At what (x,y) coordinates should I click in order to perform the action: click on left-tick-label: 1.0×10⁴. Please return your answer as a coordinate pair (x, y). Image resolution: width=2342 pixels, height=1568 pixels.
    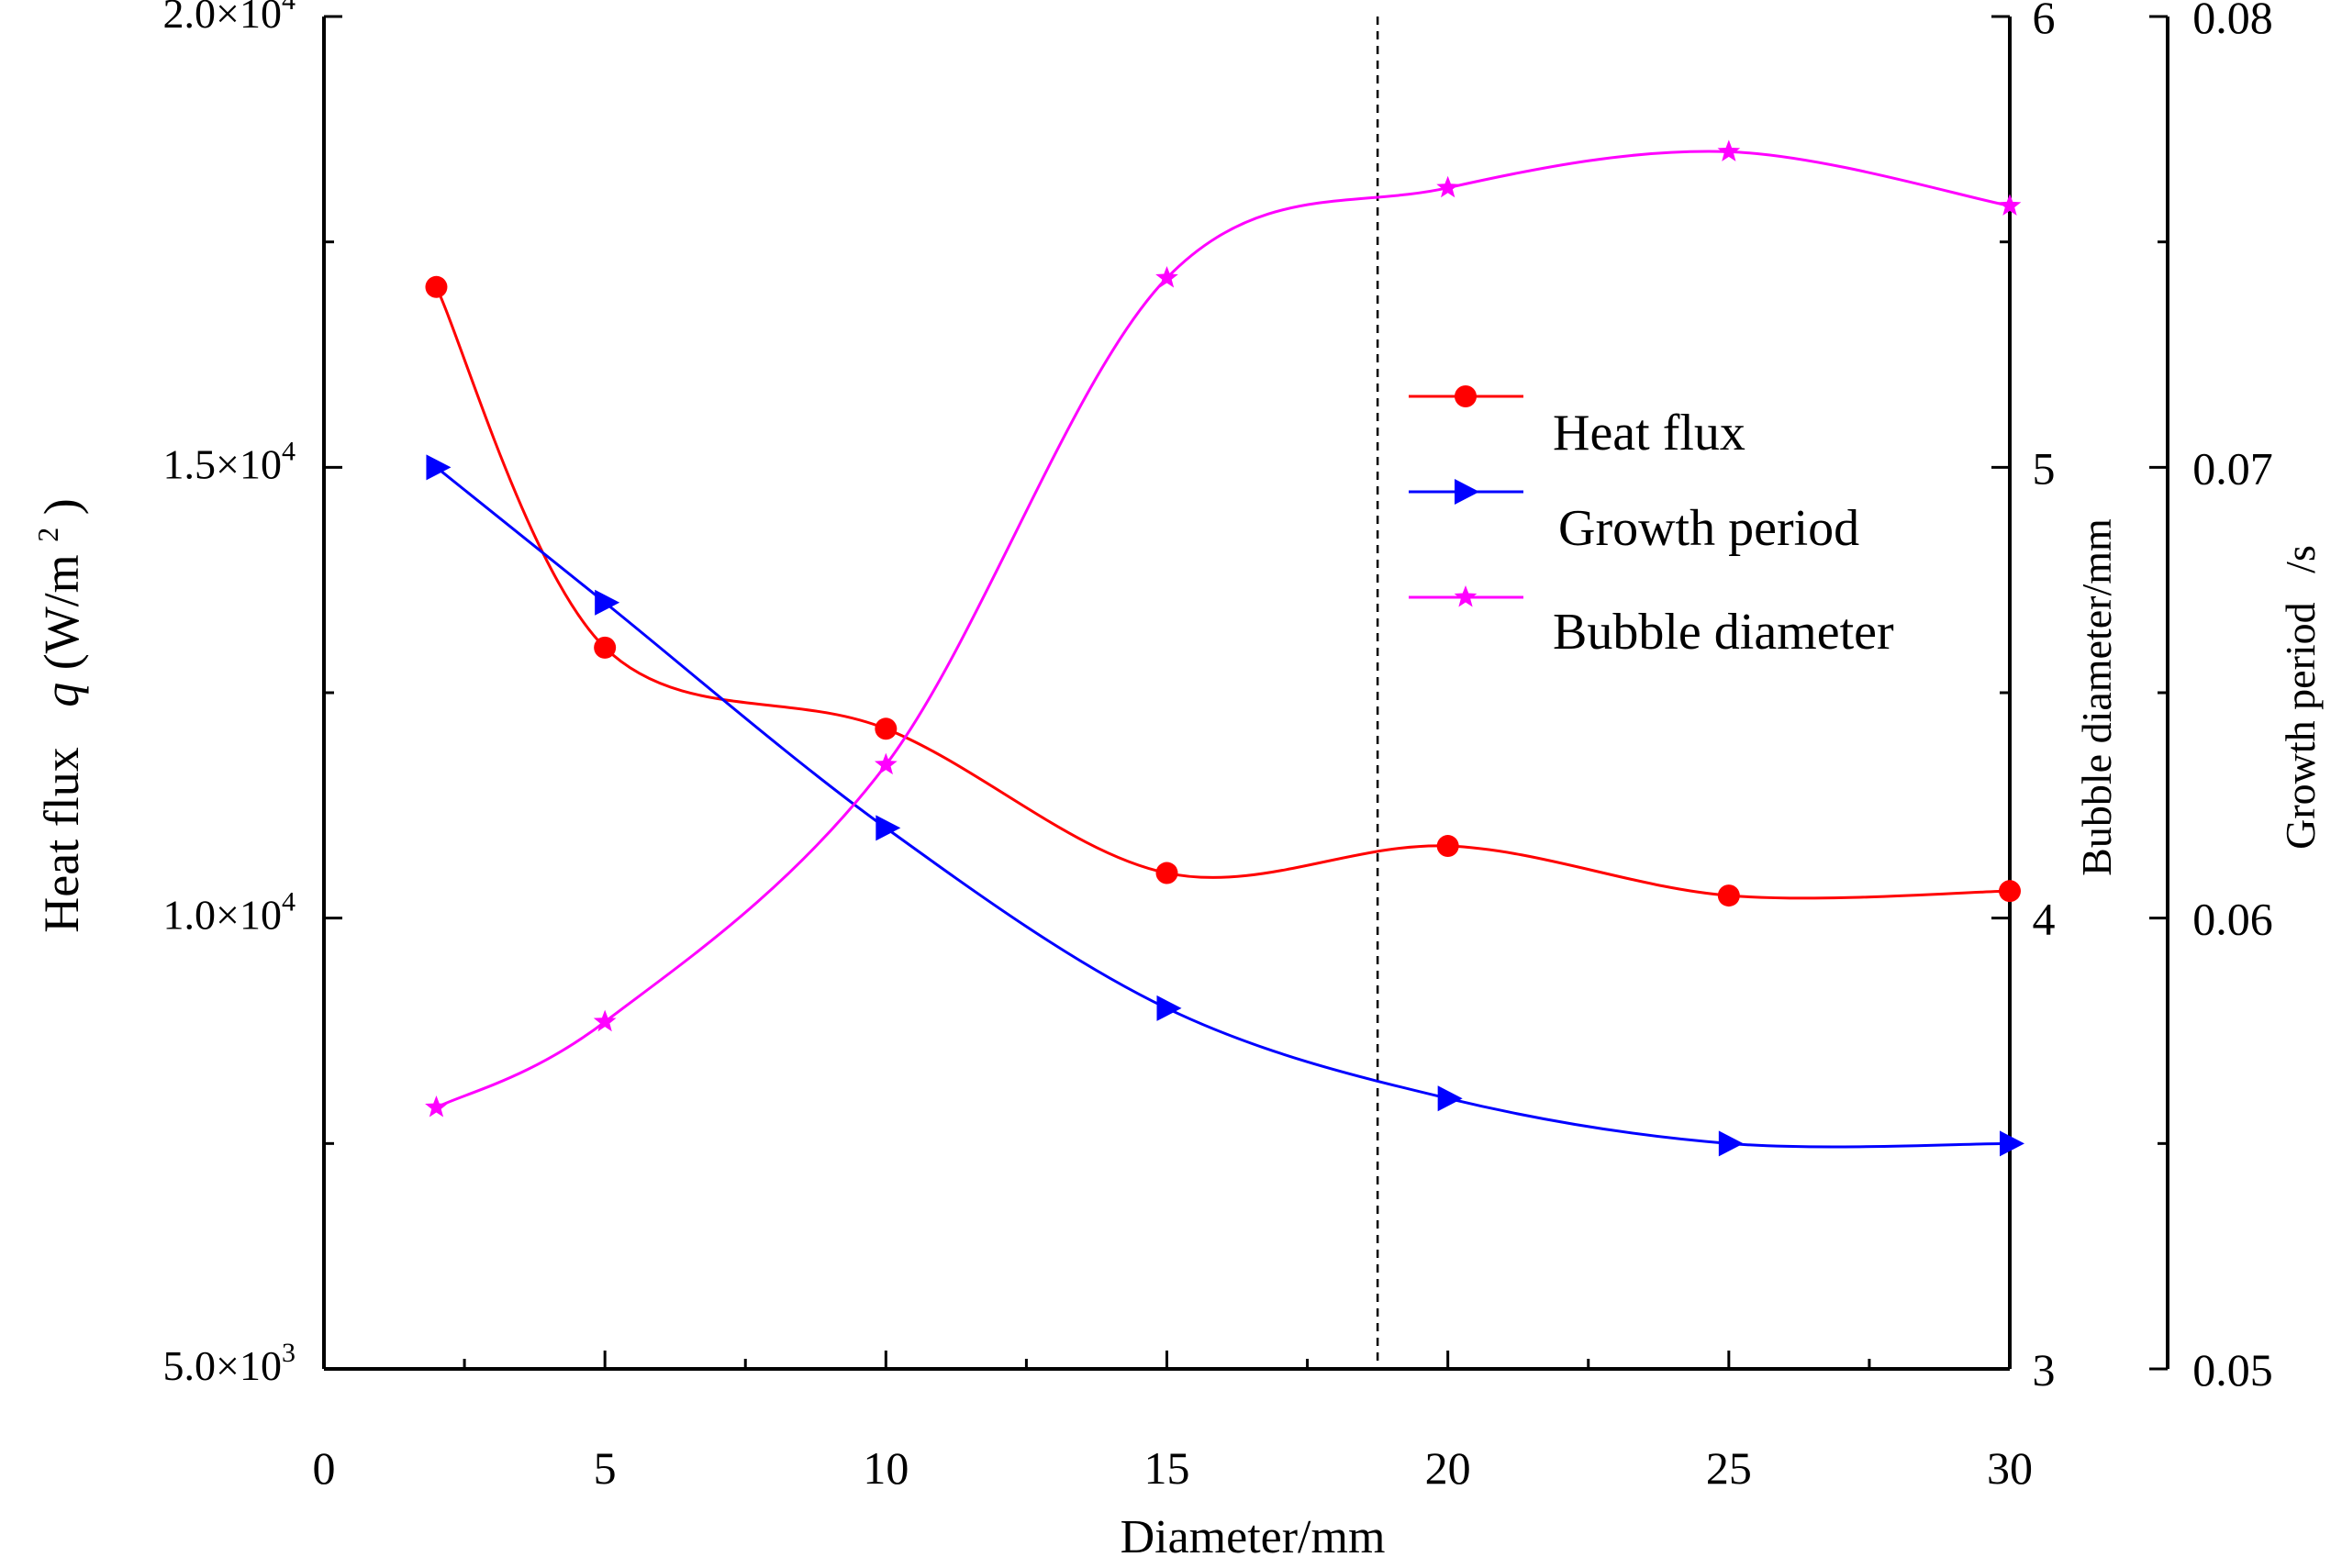
    Looking at the image, I should click on (229, 913).